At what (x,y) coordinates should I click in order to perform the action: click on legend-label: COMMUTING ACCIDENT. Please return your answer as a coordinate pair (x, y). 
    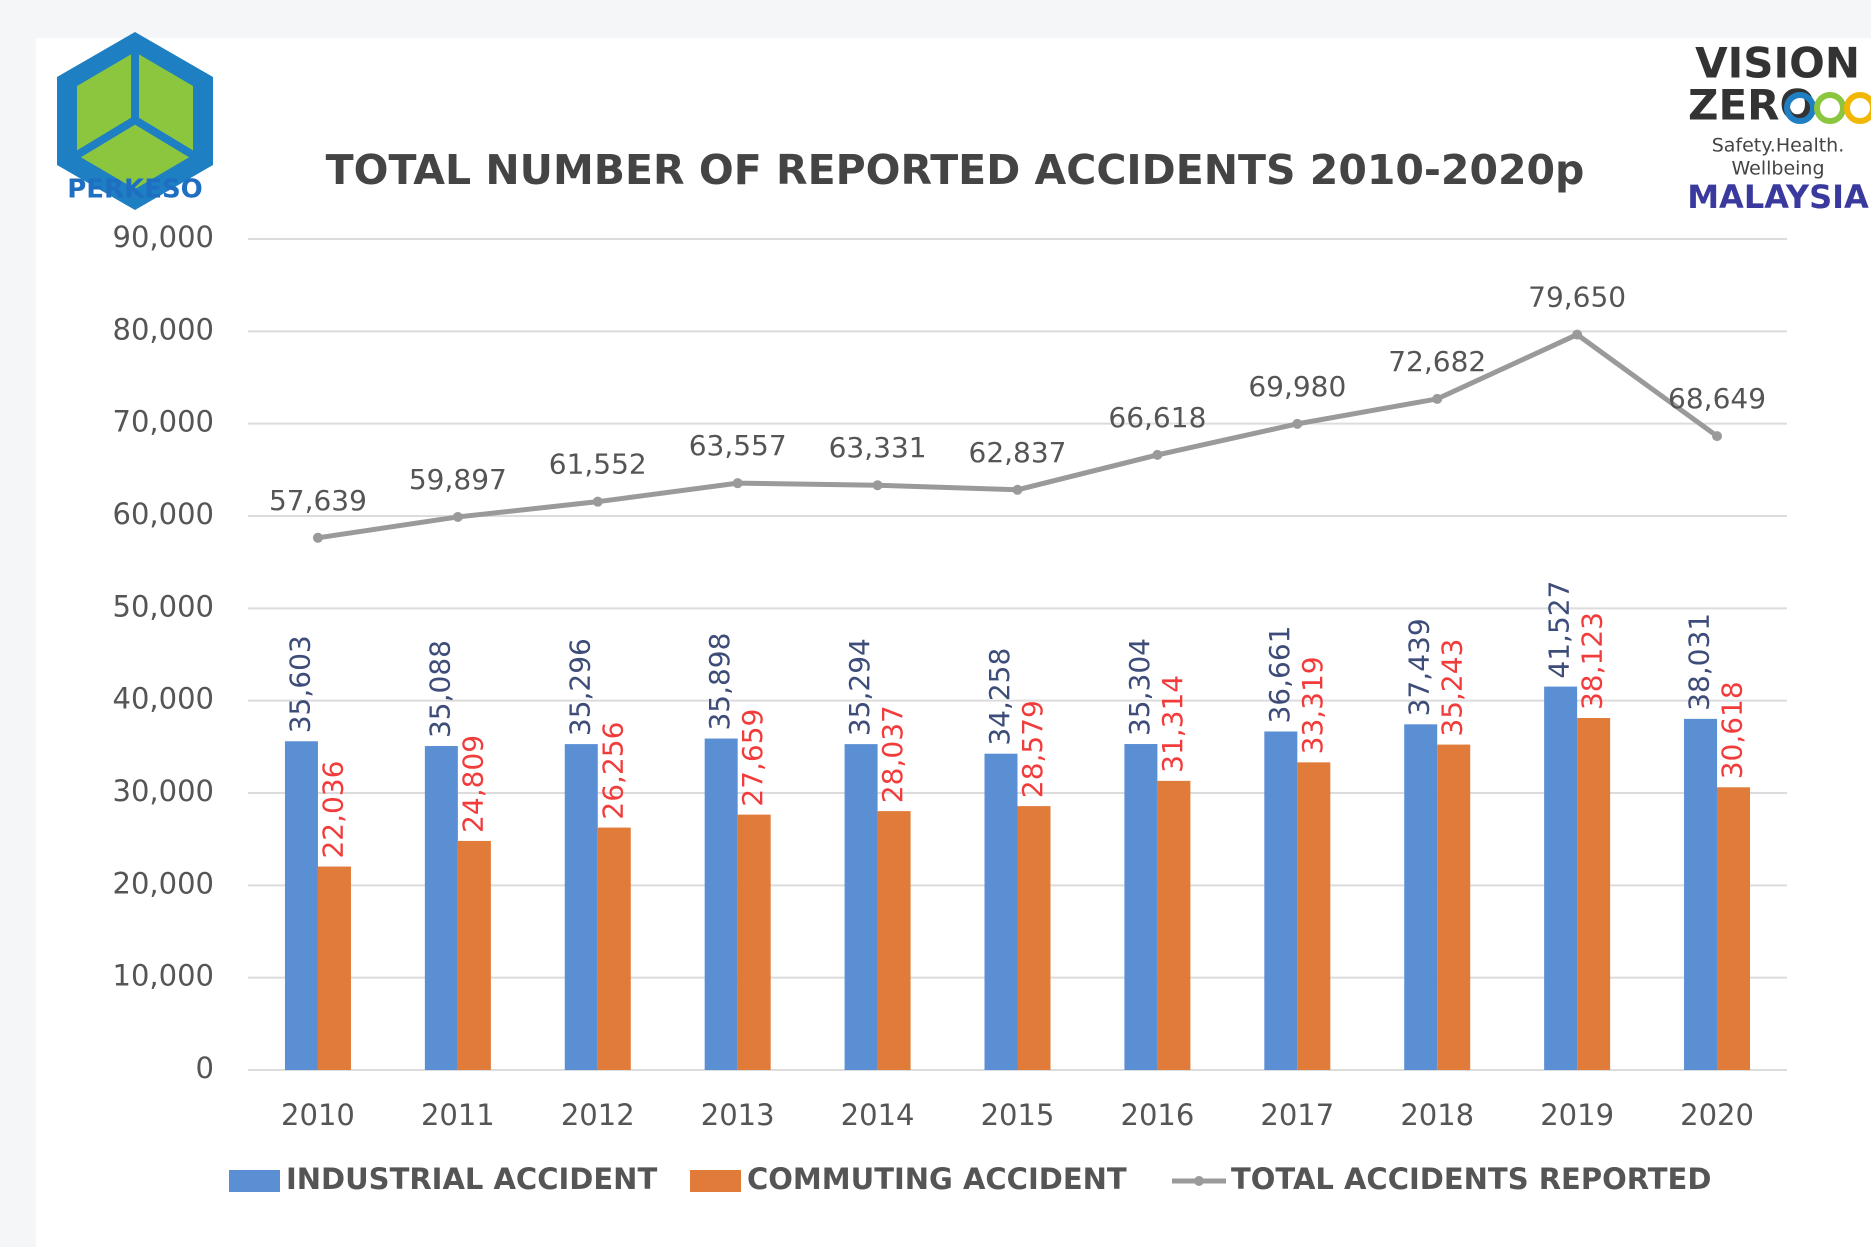
    Looking at the image, I should click on (937, 1179).